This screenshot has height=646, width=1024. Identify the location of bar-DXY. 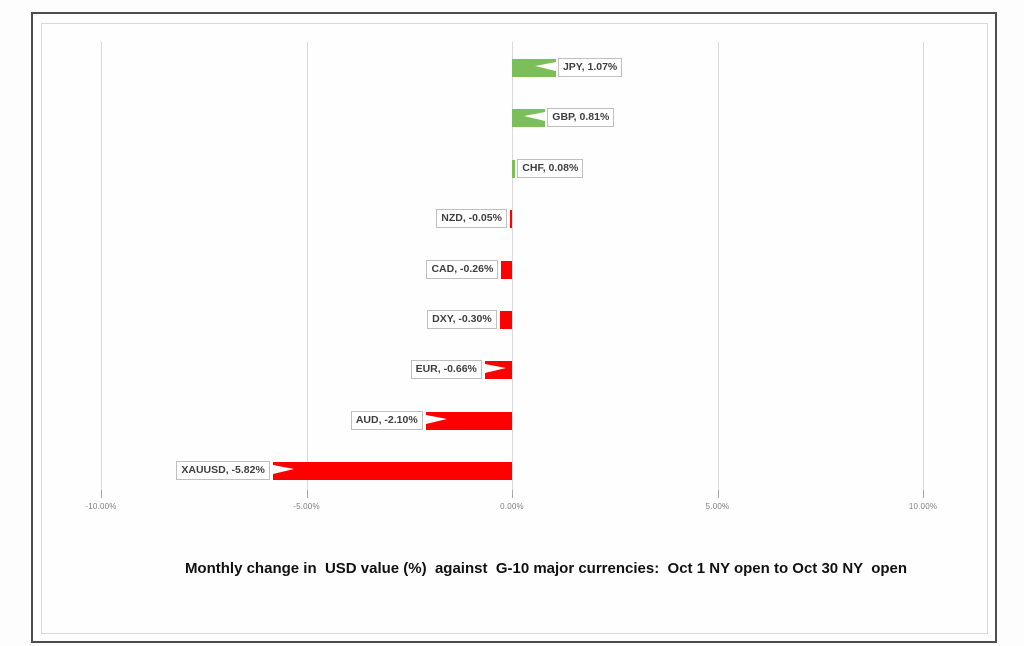
(505, 320).